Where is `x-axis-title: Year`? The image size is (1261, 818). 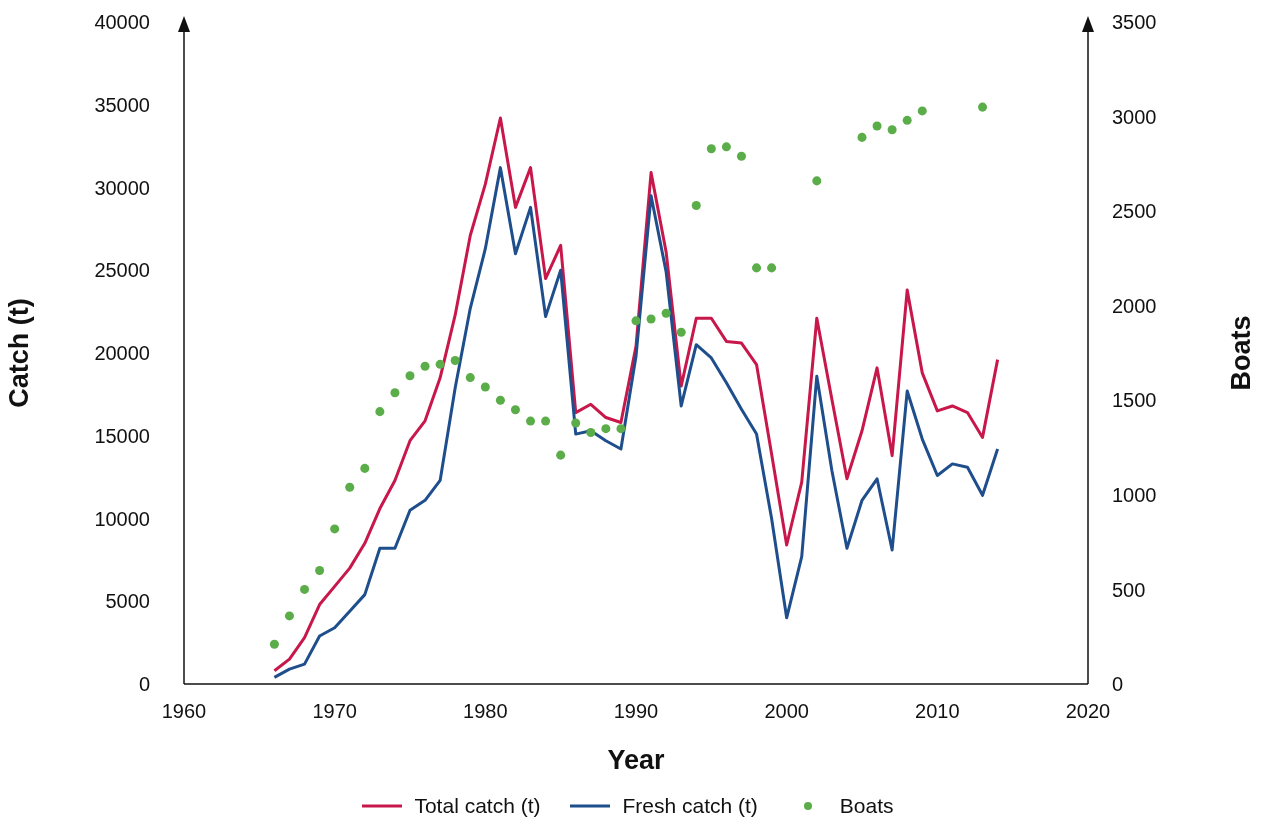
x-axis-title: Year is located at coordinates (636, 760).